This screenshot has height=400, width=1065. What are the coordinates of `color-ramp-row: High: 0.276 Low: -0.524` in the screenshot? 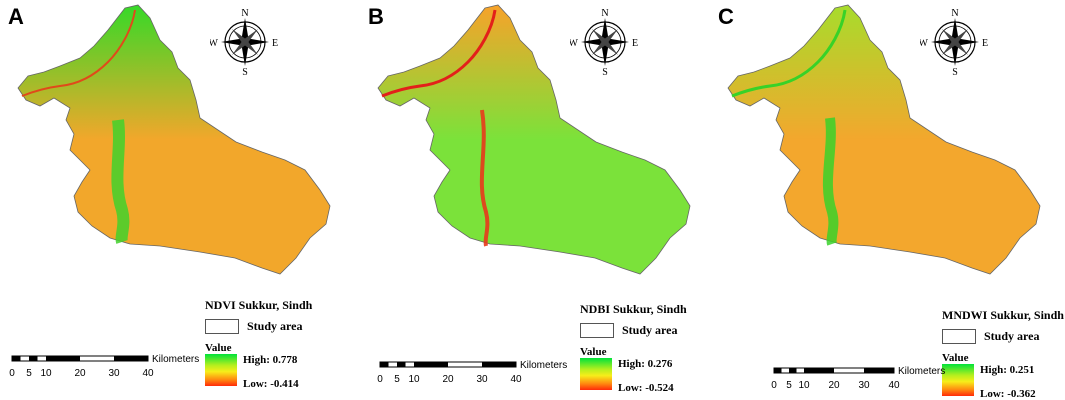 It's located at (633, 376).